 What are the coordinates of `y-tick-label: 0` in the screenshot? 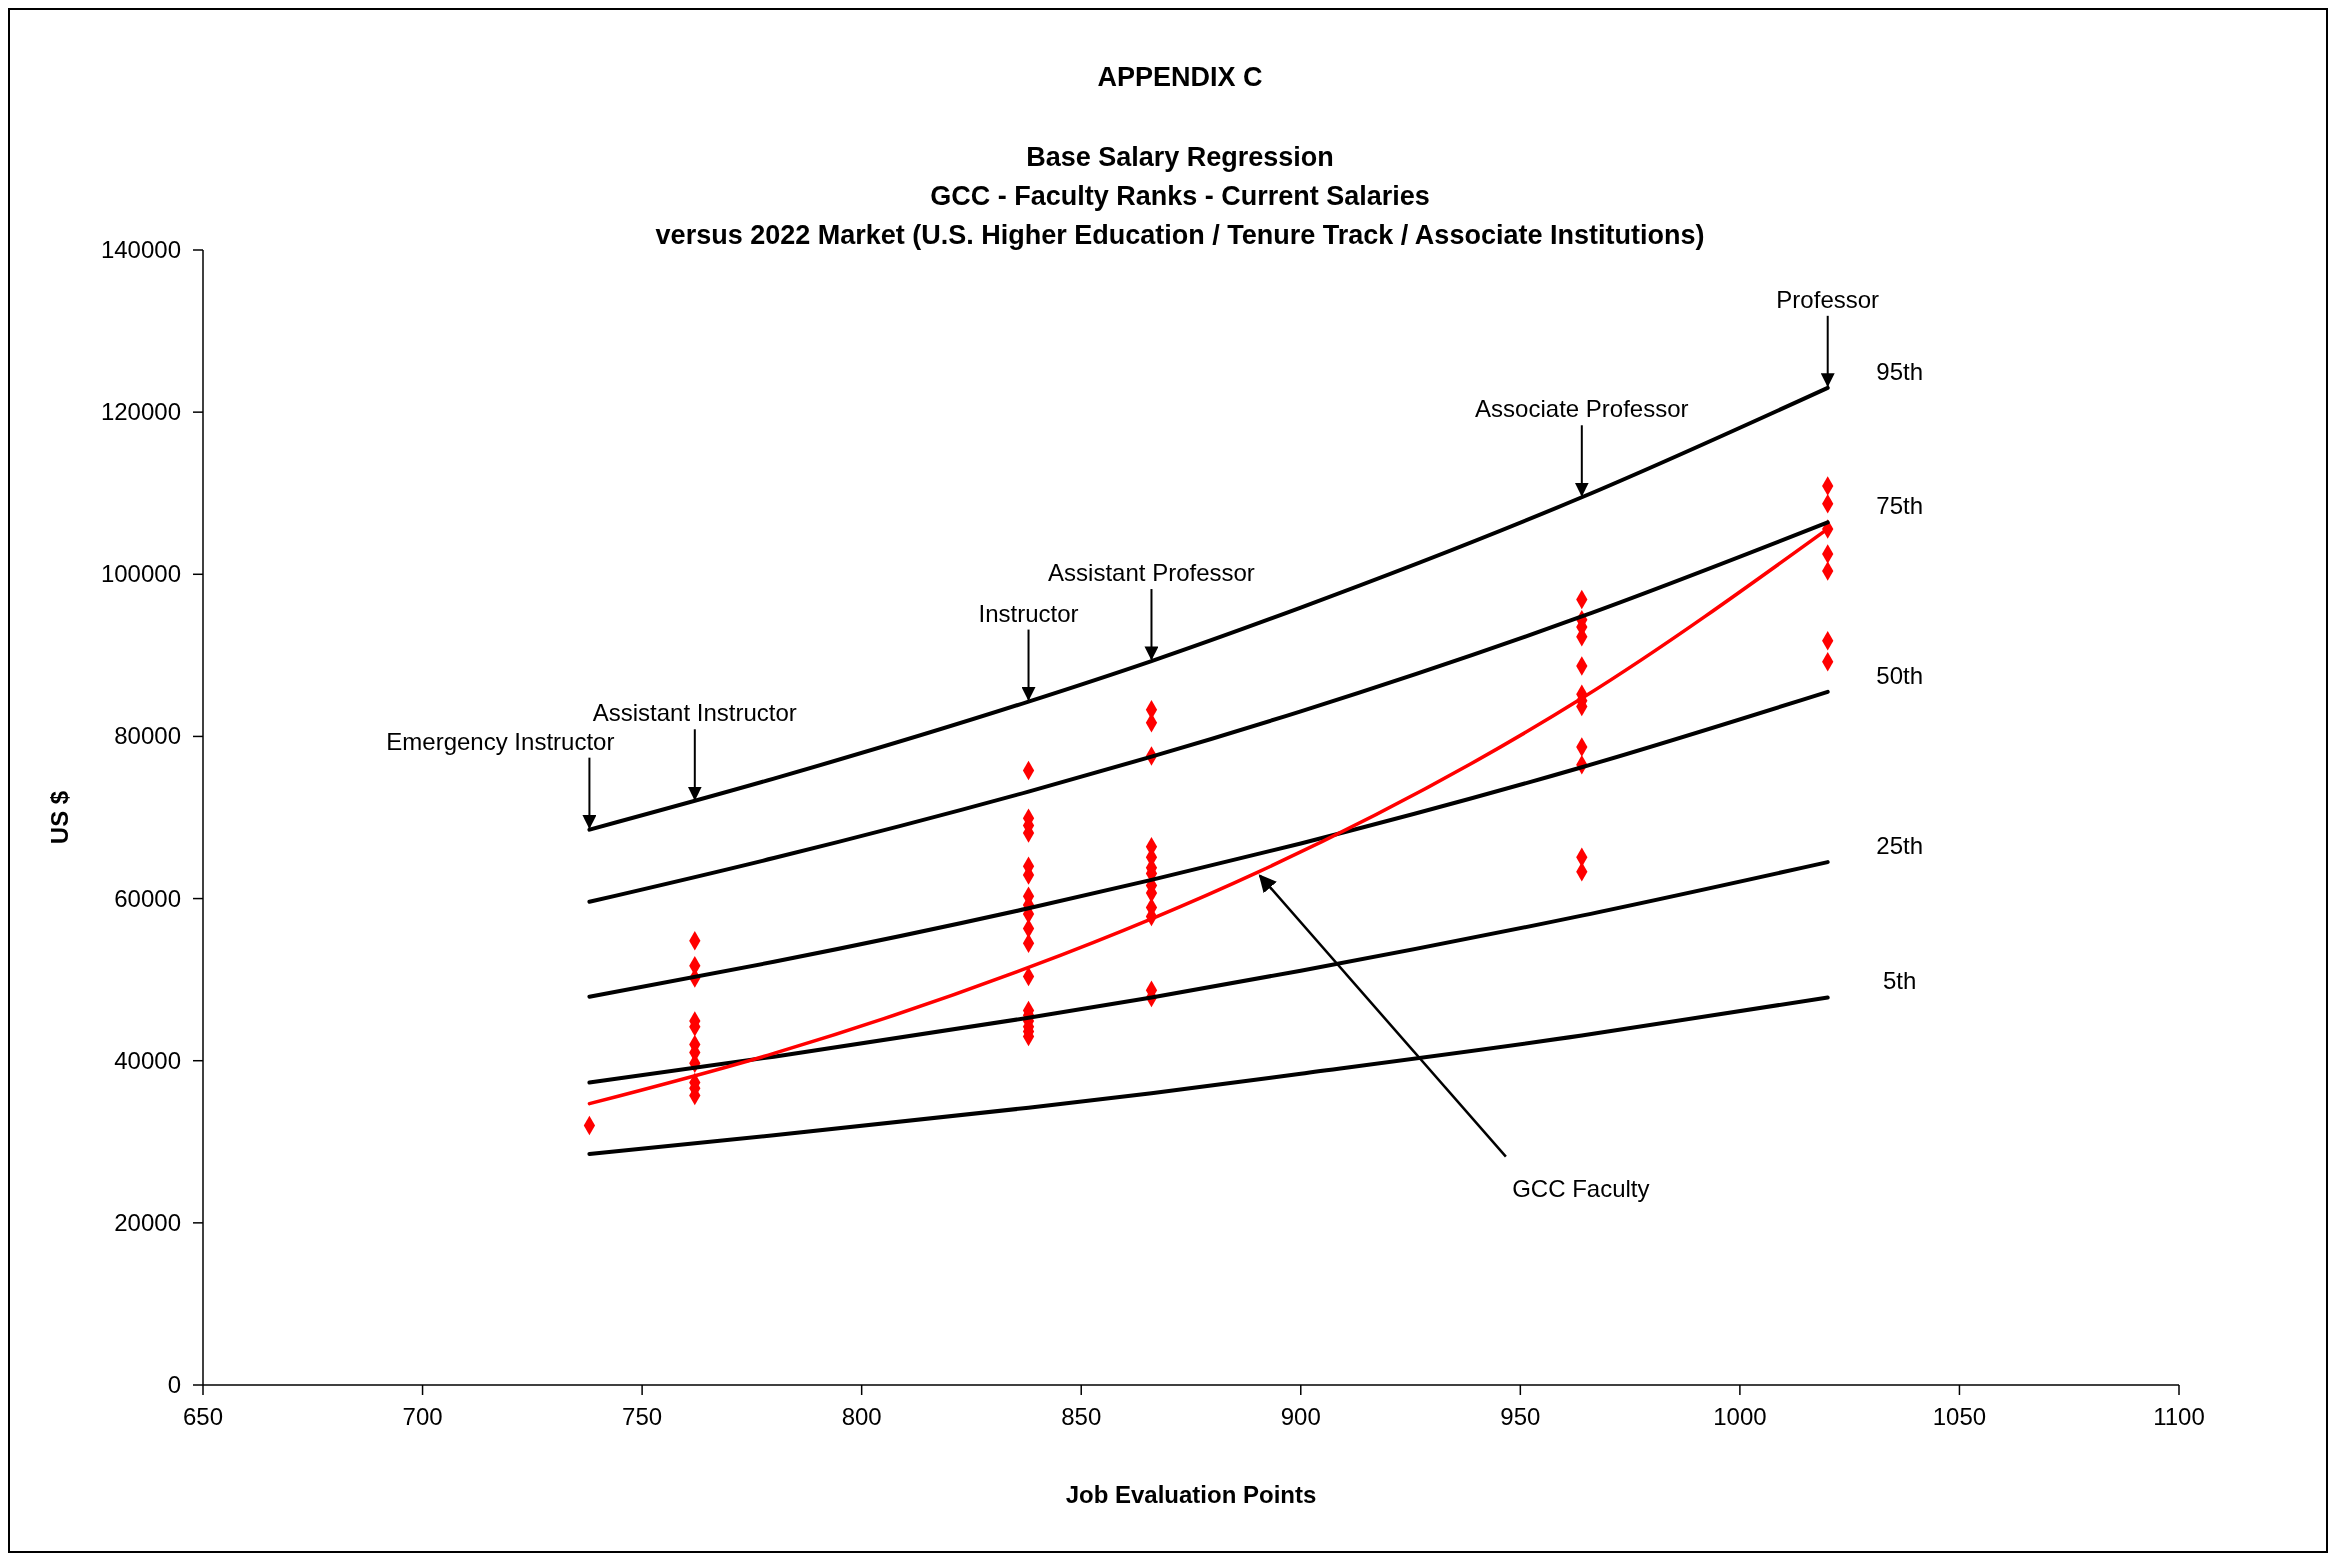 It's located at (174, 1384).